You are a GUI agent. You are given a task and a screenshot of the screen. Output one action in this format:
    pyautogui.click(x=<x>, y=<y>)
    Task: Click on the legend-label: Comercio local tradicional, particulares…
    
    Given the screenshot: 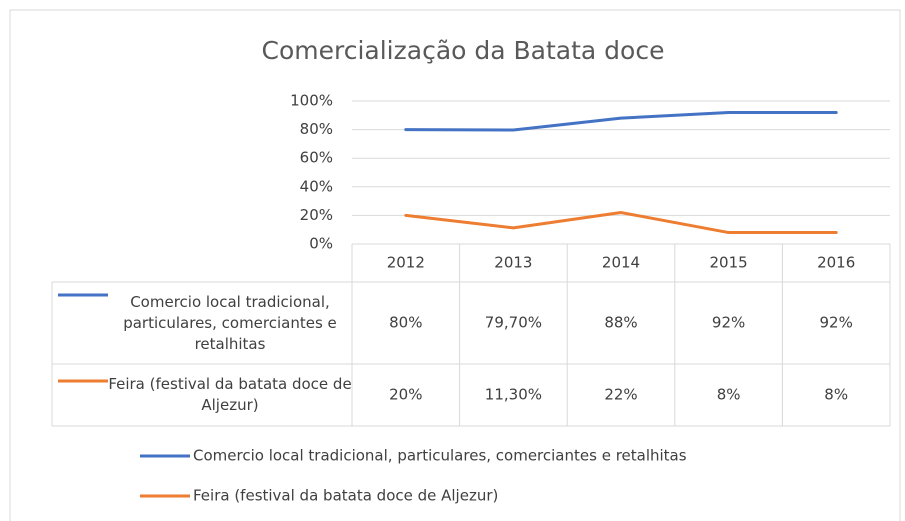 What is the action you would take?
    pyautogui.click(x=440, y=456)
    